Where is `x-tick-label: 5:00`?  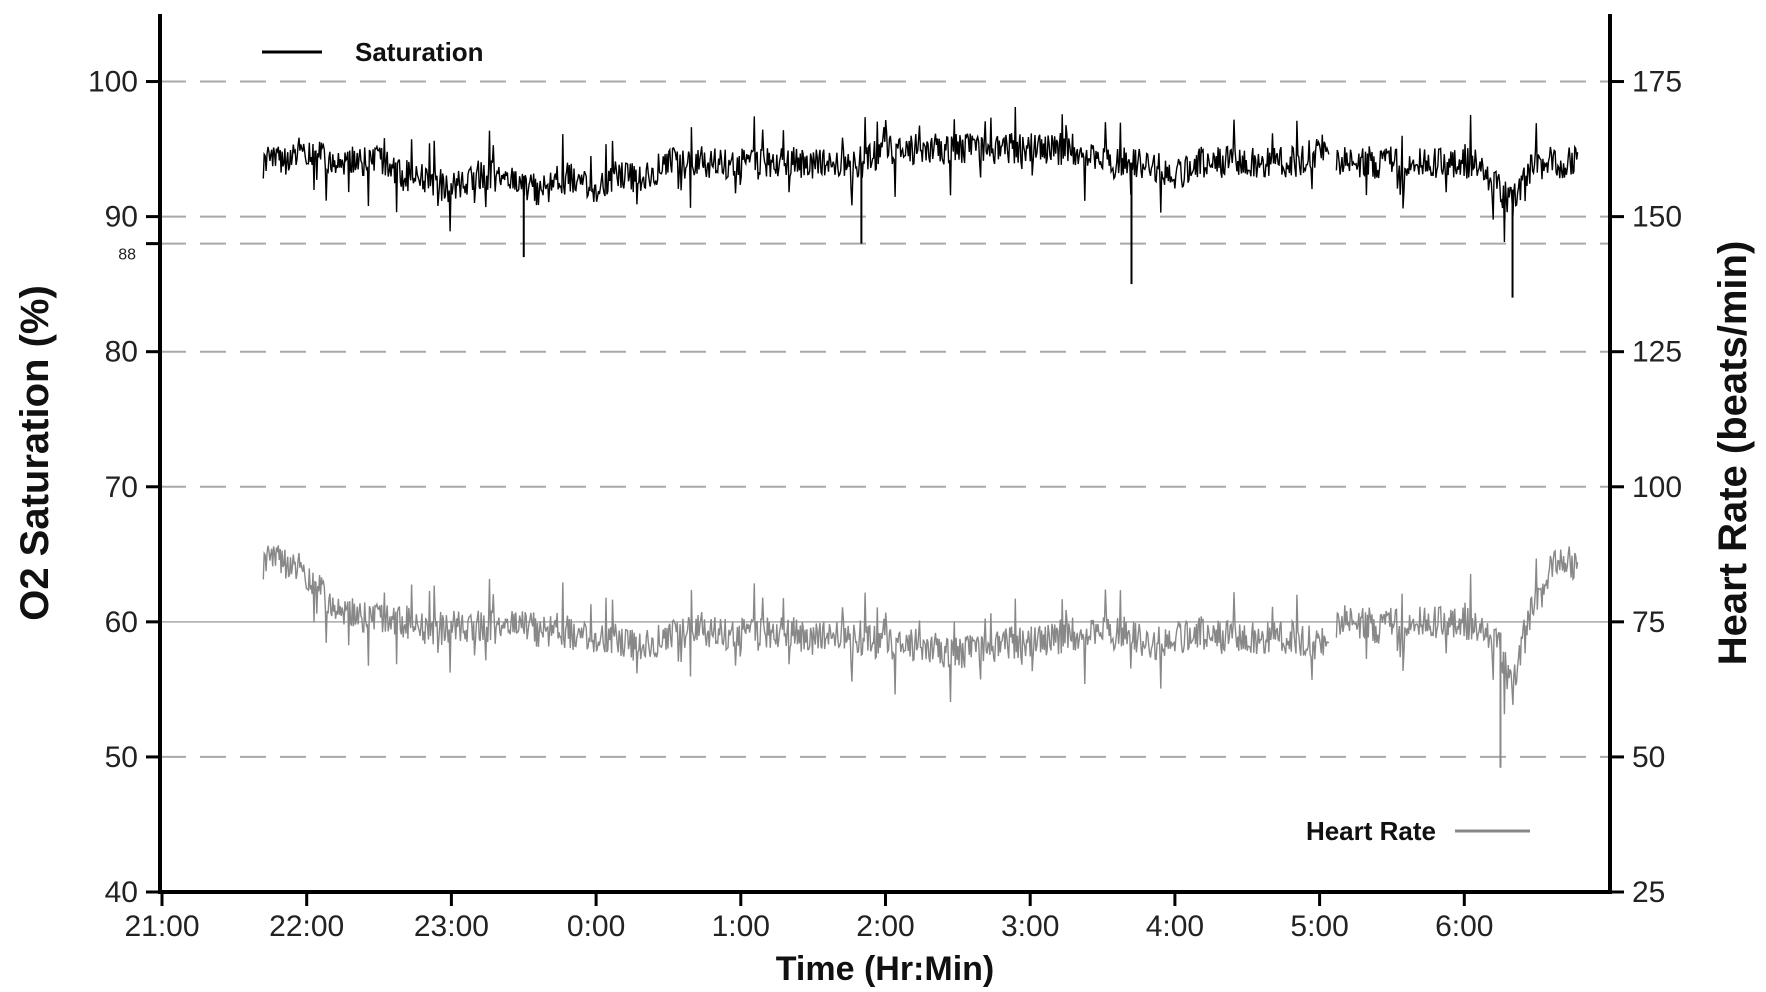
x-tick-label: 5:00 is located at coordinates (1319, 926).